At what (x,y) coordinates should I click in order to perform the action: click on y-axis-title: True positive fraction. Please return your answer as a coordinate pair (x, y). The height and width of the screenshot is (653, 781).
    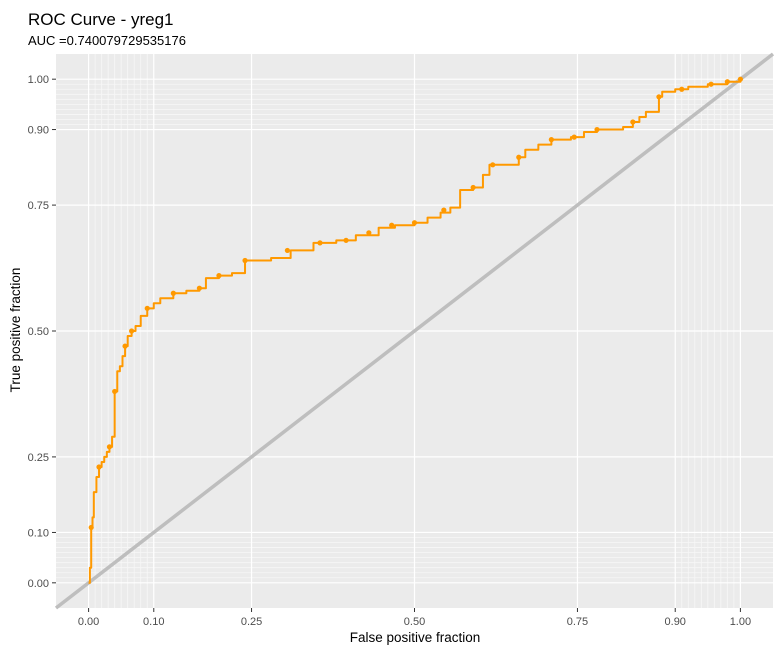
    Looking at the image, I should click on (15, 330).